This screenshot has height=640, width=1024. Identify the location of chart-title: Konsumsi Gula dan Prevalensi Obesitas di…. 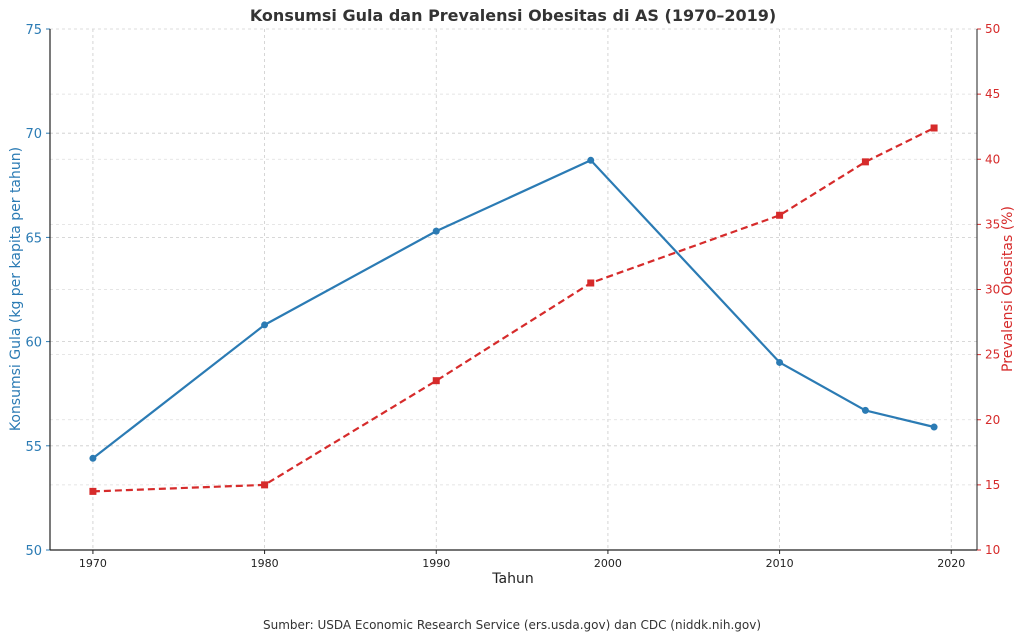
(513, 15).